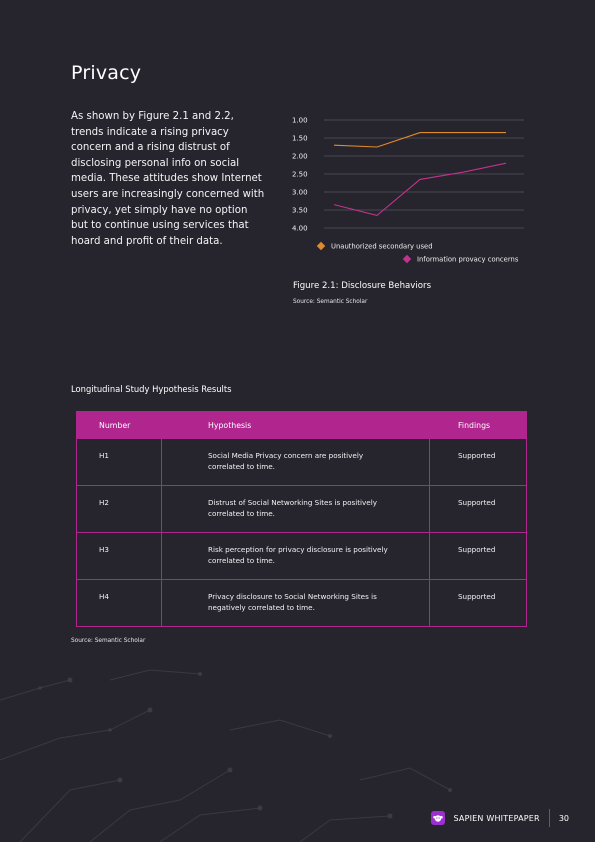  What do you see at coordinates (382, 247) in the screenshot?
I see `legend-label: Unauthorized secondary used` at bounding box center [382, 247].